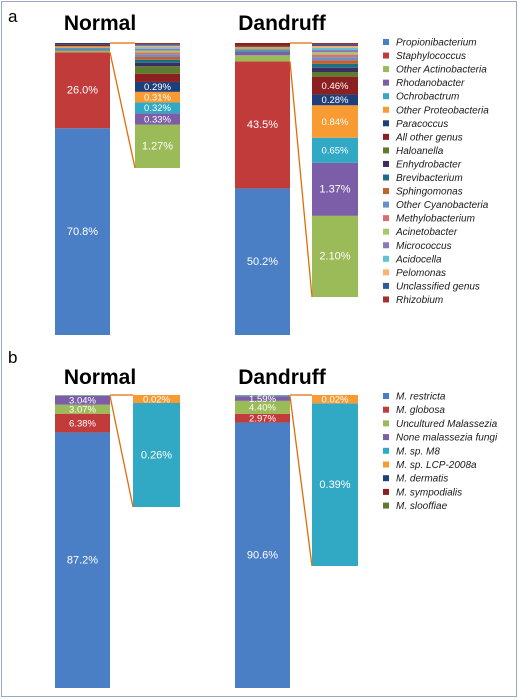 This screenshot has width=520, height=700. What do you see at coordinates (386, 505) in the screenshot?
I see `legend-swatch-m-slooffiae` at bounding box center [386, 505].